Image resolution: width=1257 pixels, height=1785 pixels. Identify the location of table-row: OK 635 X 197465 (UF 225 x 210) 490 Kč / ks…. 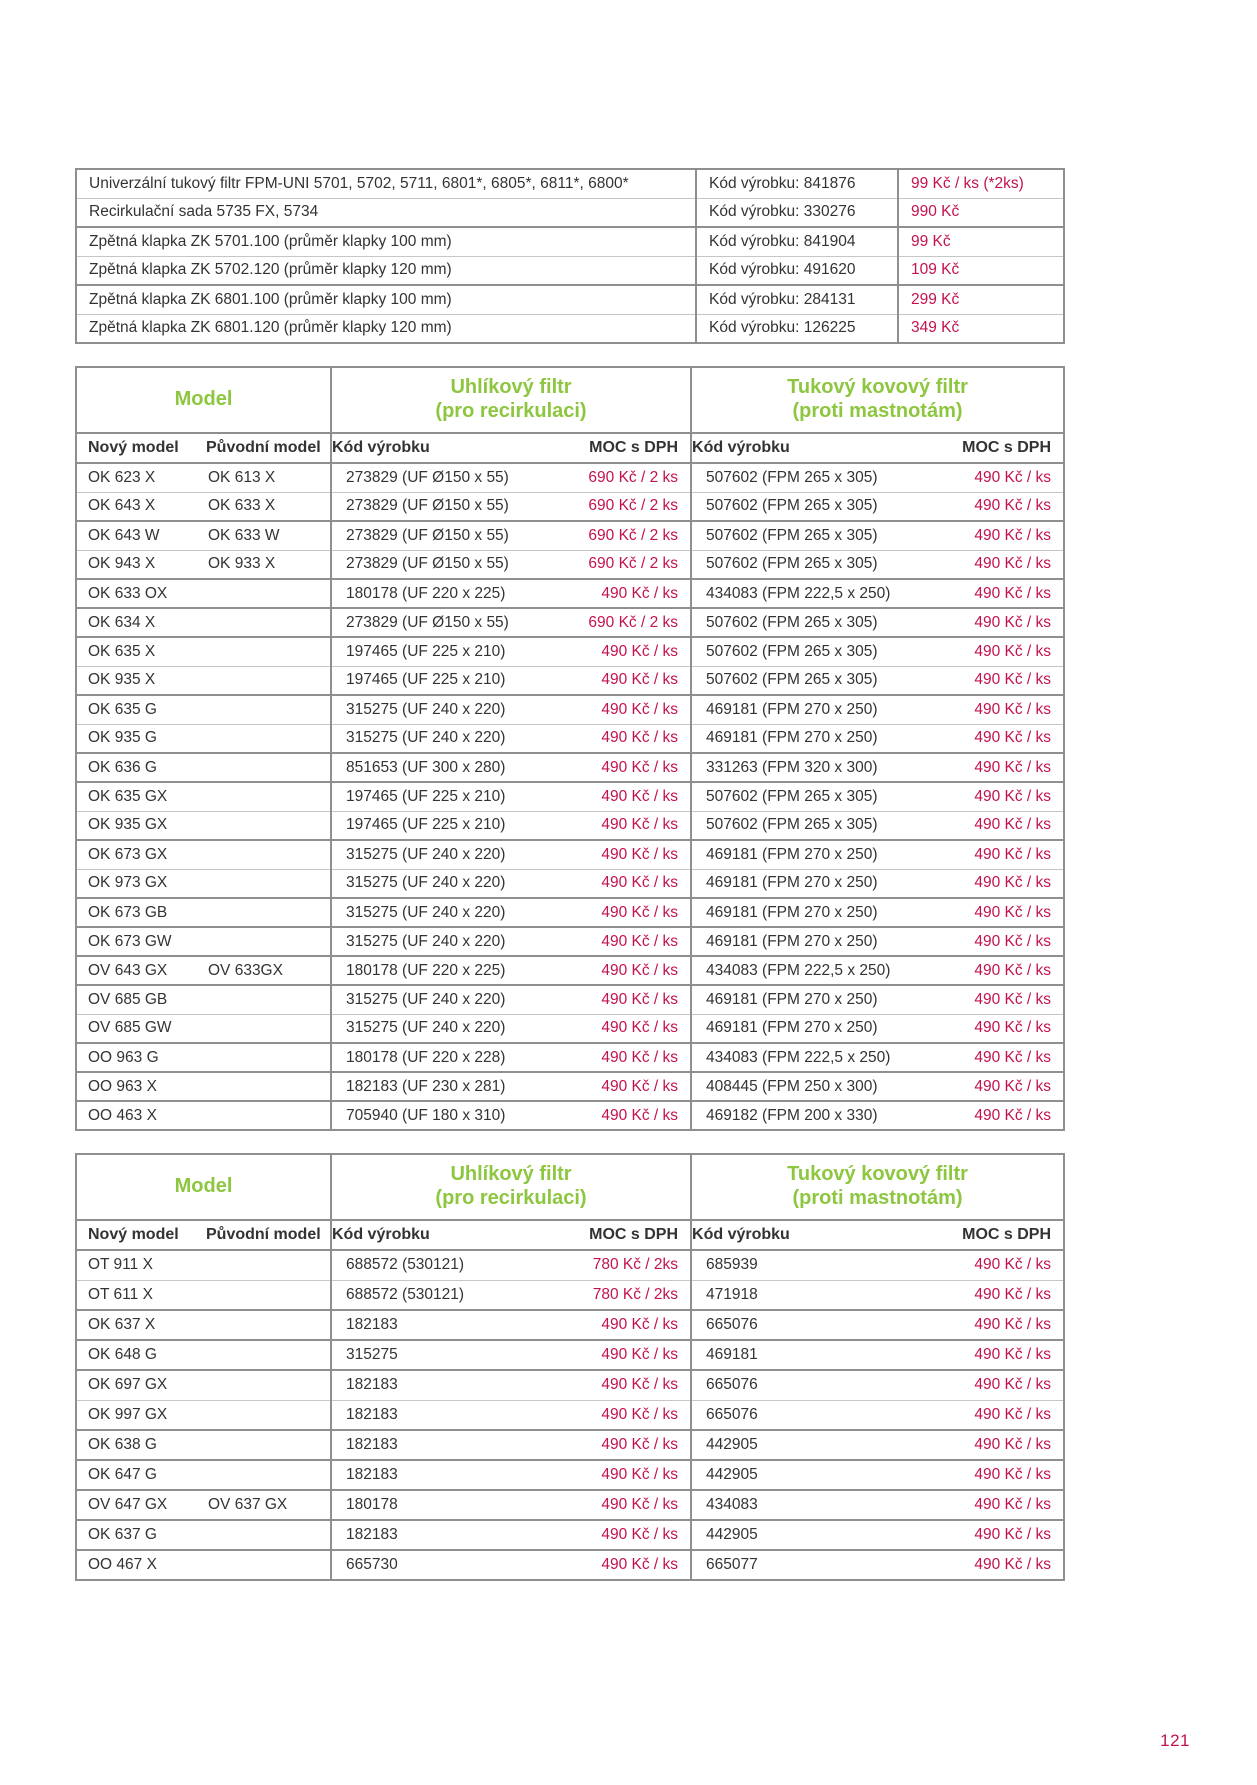
(570, 651).